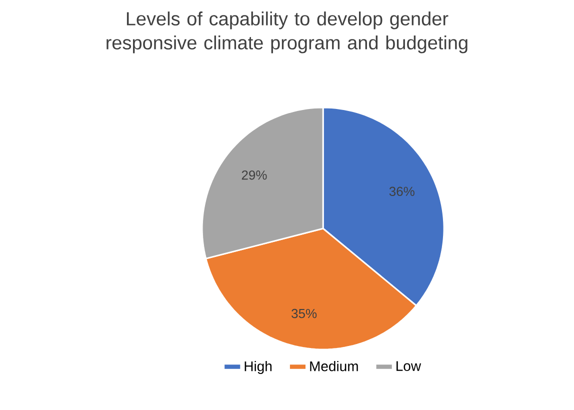 Image resolution: width=574 pixels, height=410 pixels. I want to click on legend-label: High, so click(258, 367).